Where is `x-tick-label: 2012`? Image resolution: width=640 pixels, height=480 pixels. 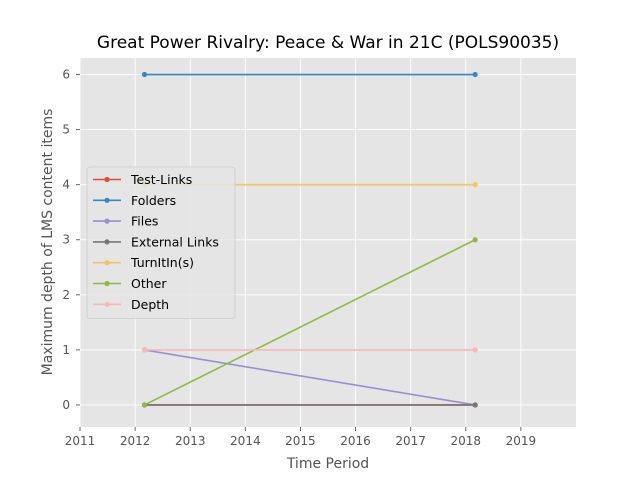 x-tick-label: 2012 is located at coordinates (135, 441).